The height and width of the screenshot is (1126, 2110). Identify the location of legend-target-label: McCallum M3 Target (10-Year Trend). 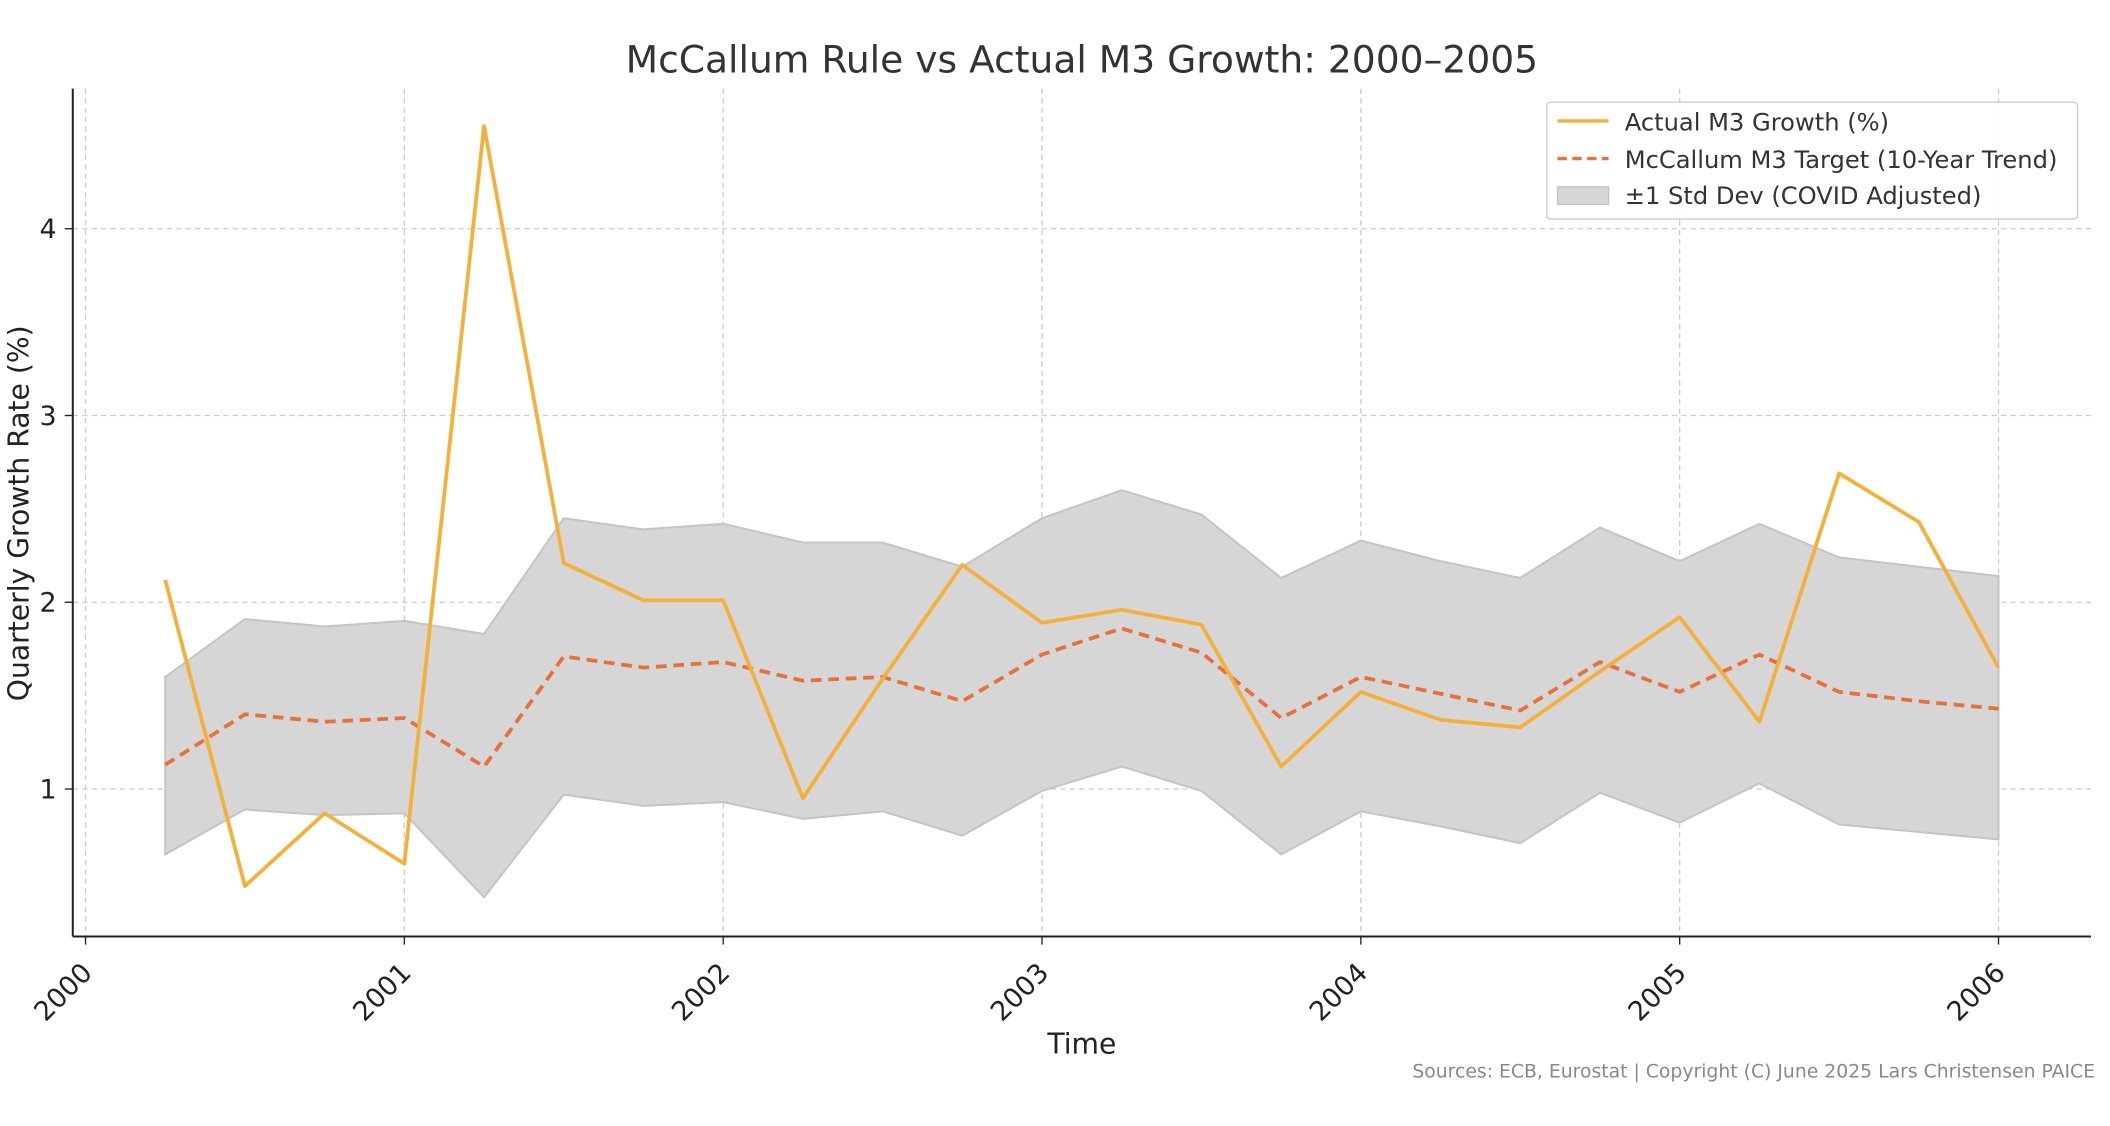
(1841, 160).